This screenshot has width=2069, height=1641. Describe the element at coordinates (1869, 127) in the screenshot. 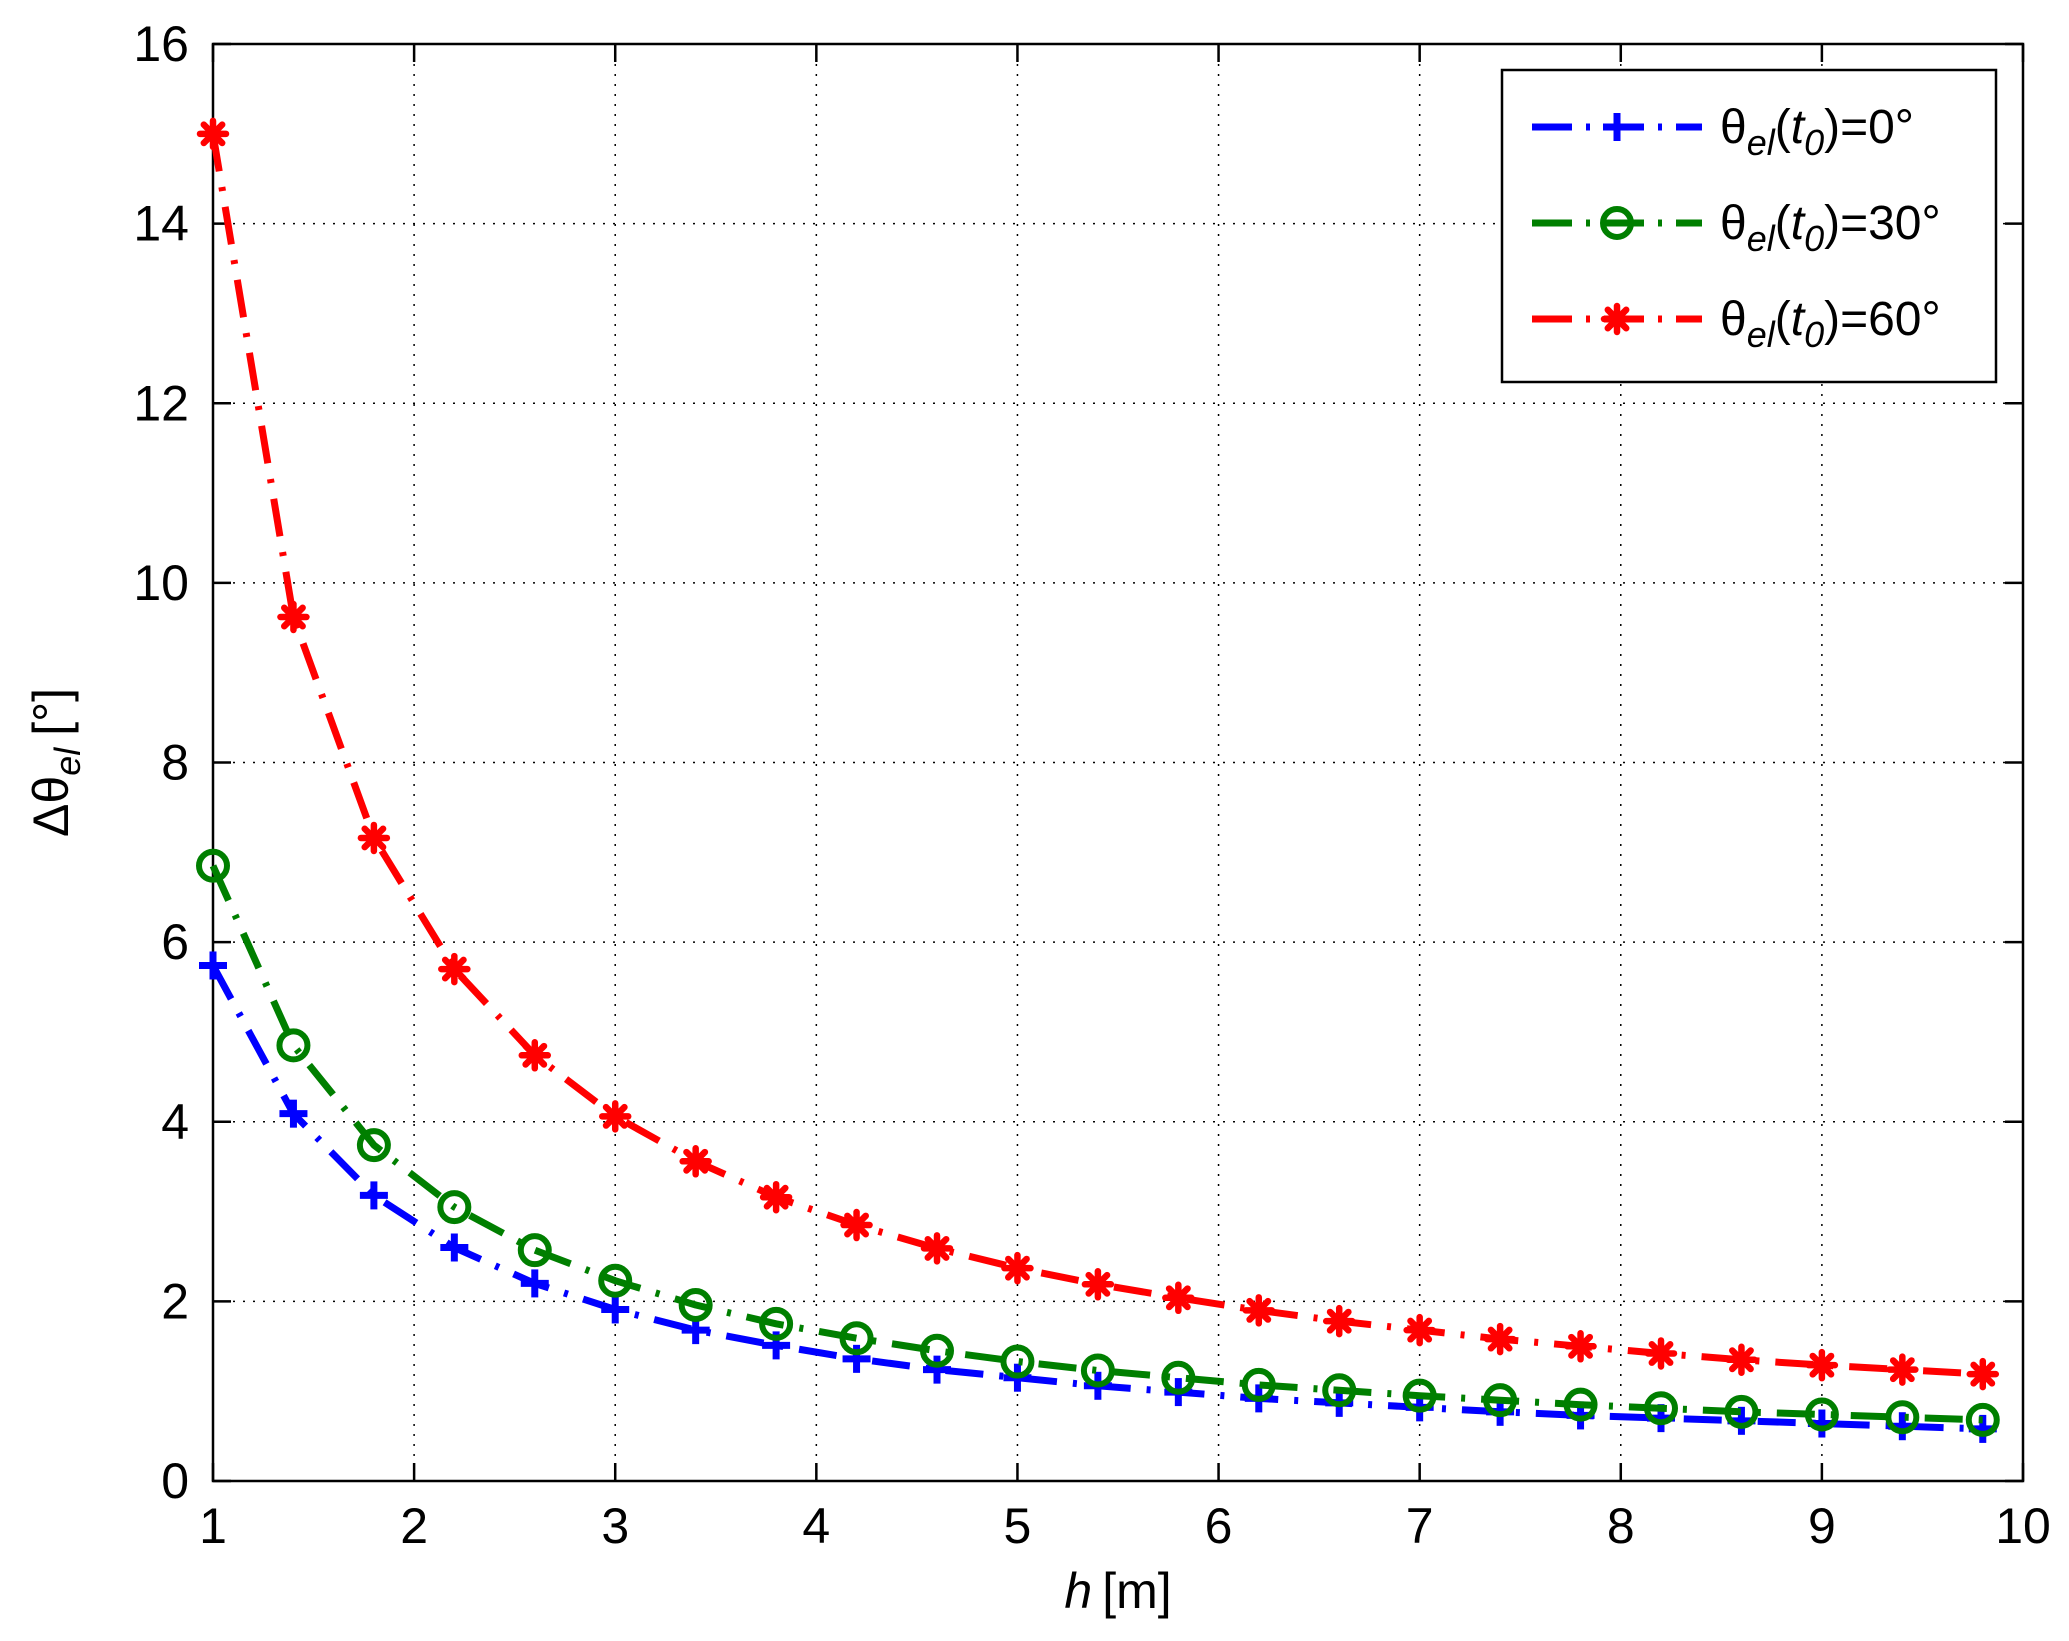

I see `legend-label-suffix: )=0°` at that location.